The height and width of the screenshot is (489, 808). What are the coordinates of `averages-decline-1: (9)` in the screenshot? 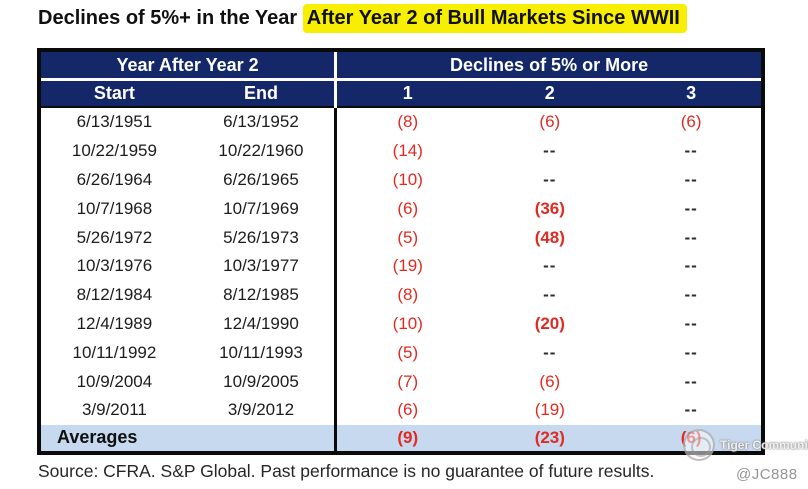 It's located at (407, 438).